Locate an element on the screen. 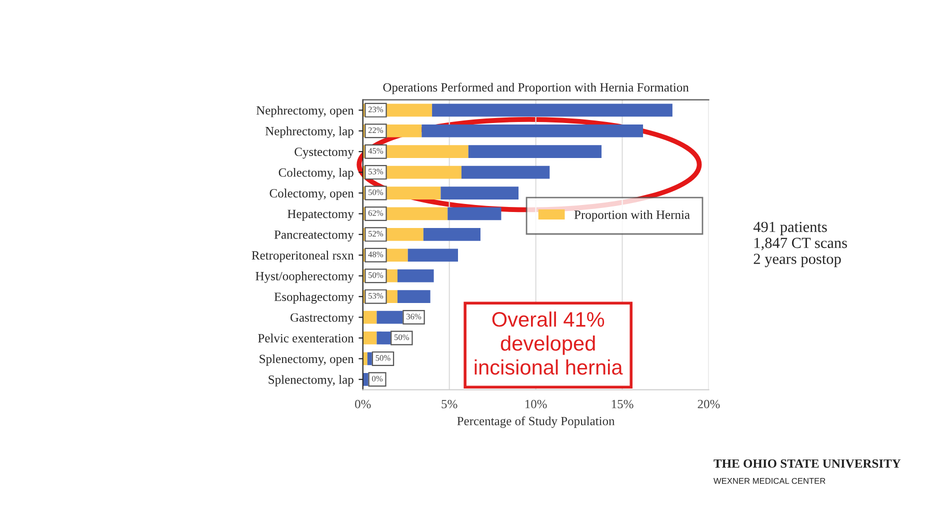 This screenshot has width=945, height=531. annotation: 52% is located at coordinates (376, 233).